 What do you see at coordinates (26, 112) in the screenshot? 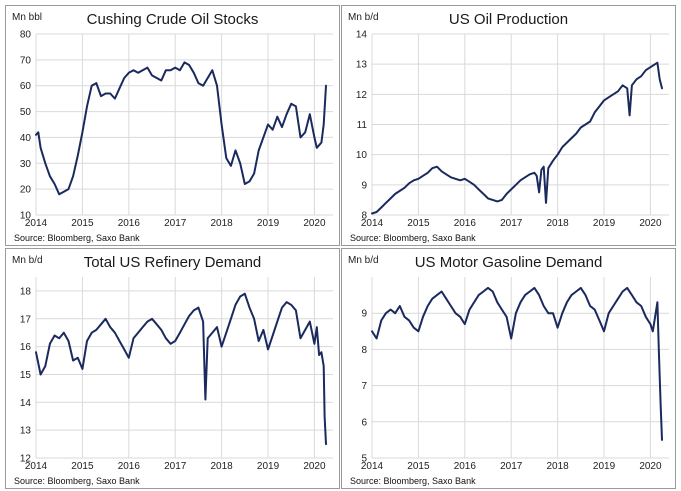
I see `y-tick-label: 50` at bounding box center [26, 112].